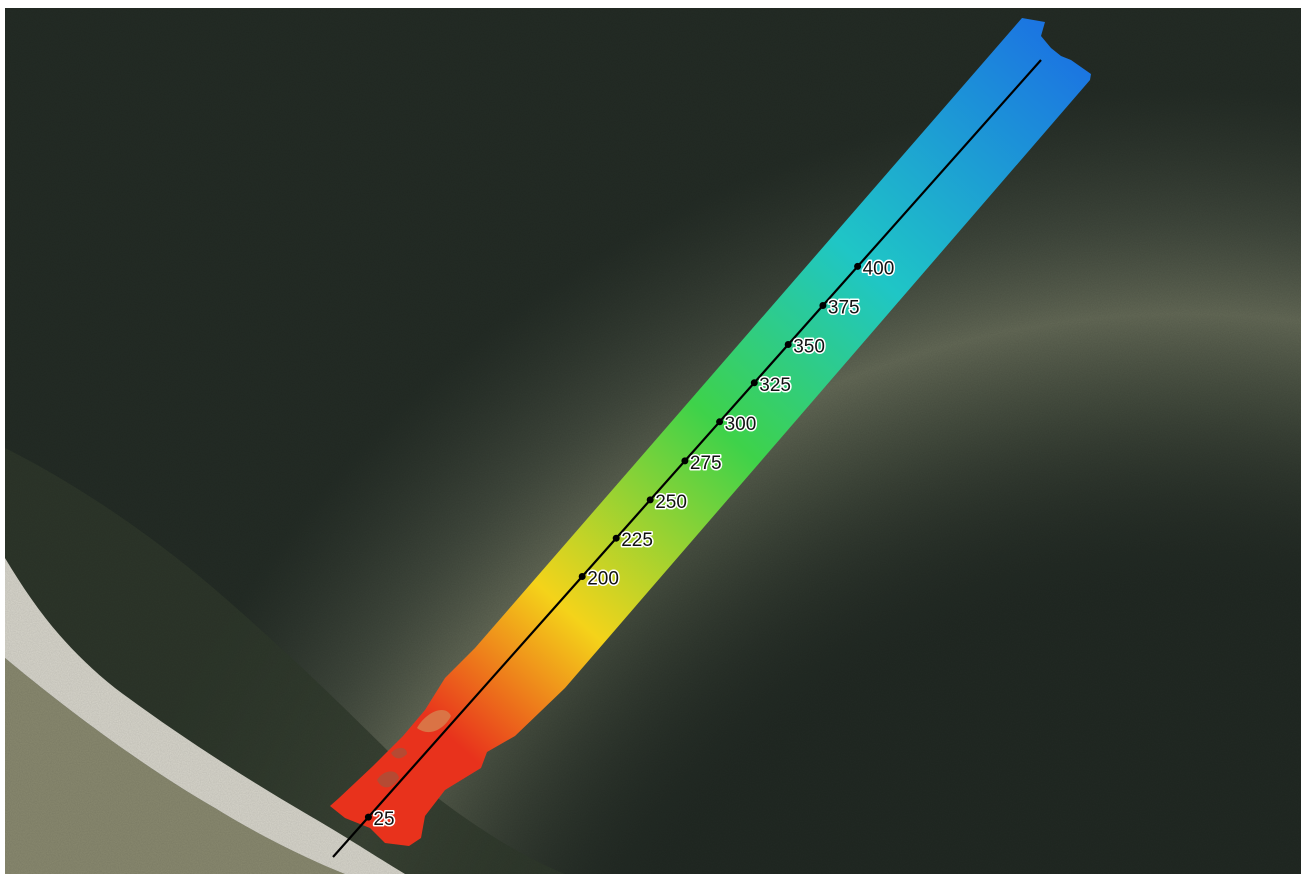 The height and width of the screenshot is (879, 1307). Describe the element at coordinates (844, 308) in the screenshot. I see `station-label: 375` at that location.